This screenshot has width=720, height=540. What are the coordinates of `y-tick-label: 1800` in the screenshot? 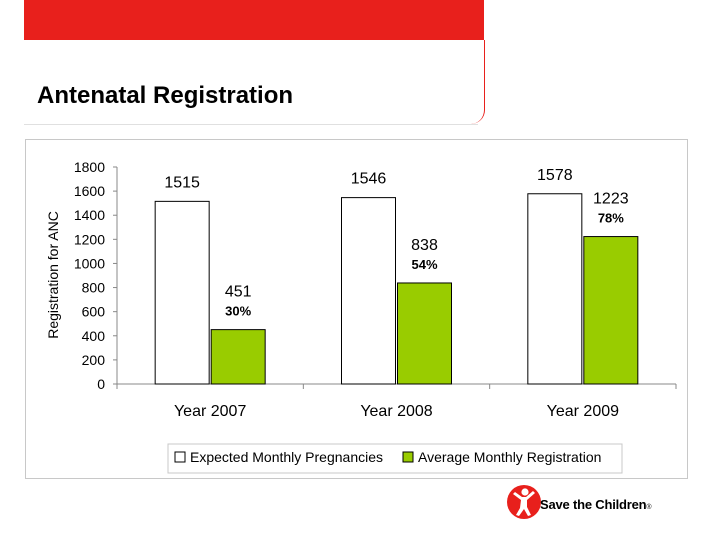 It's located at (89, 167).